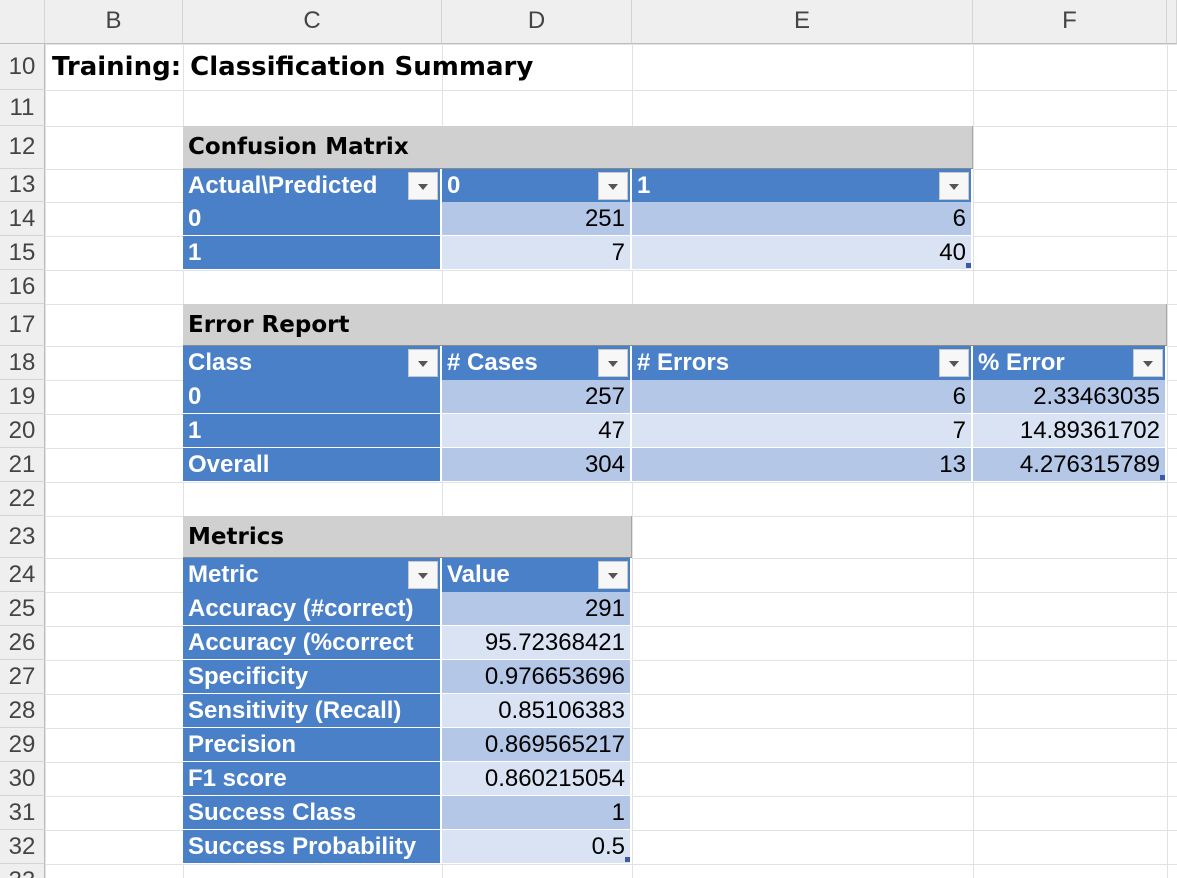 This screenshot has height=878, width=1177. Describe the element at coordinates (312, 465) in the screenshot. I see `row-label: Overall` at that location.